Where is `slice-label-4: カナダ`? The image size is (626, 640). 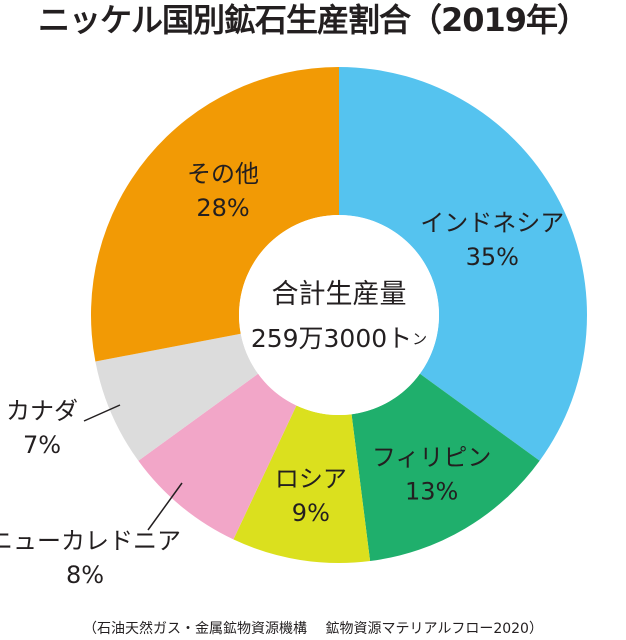 slice-label-4: カナダ is located at coordinates (42, 411).